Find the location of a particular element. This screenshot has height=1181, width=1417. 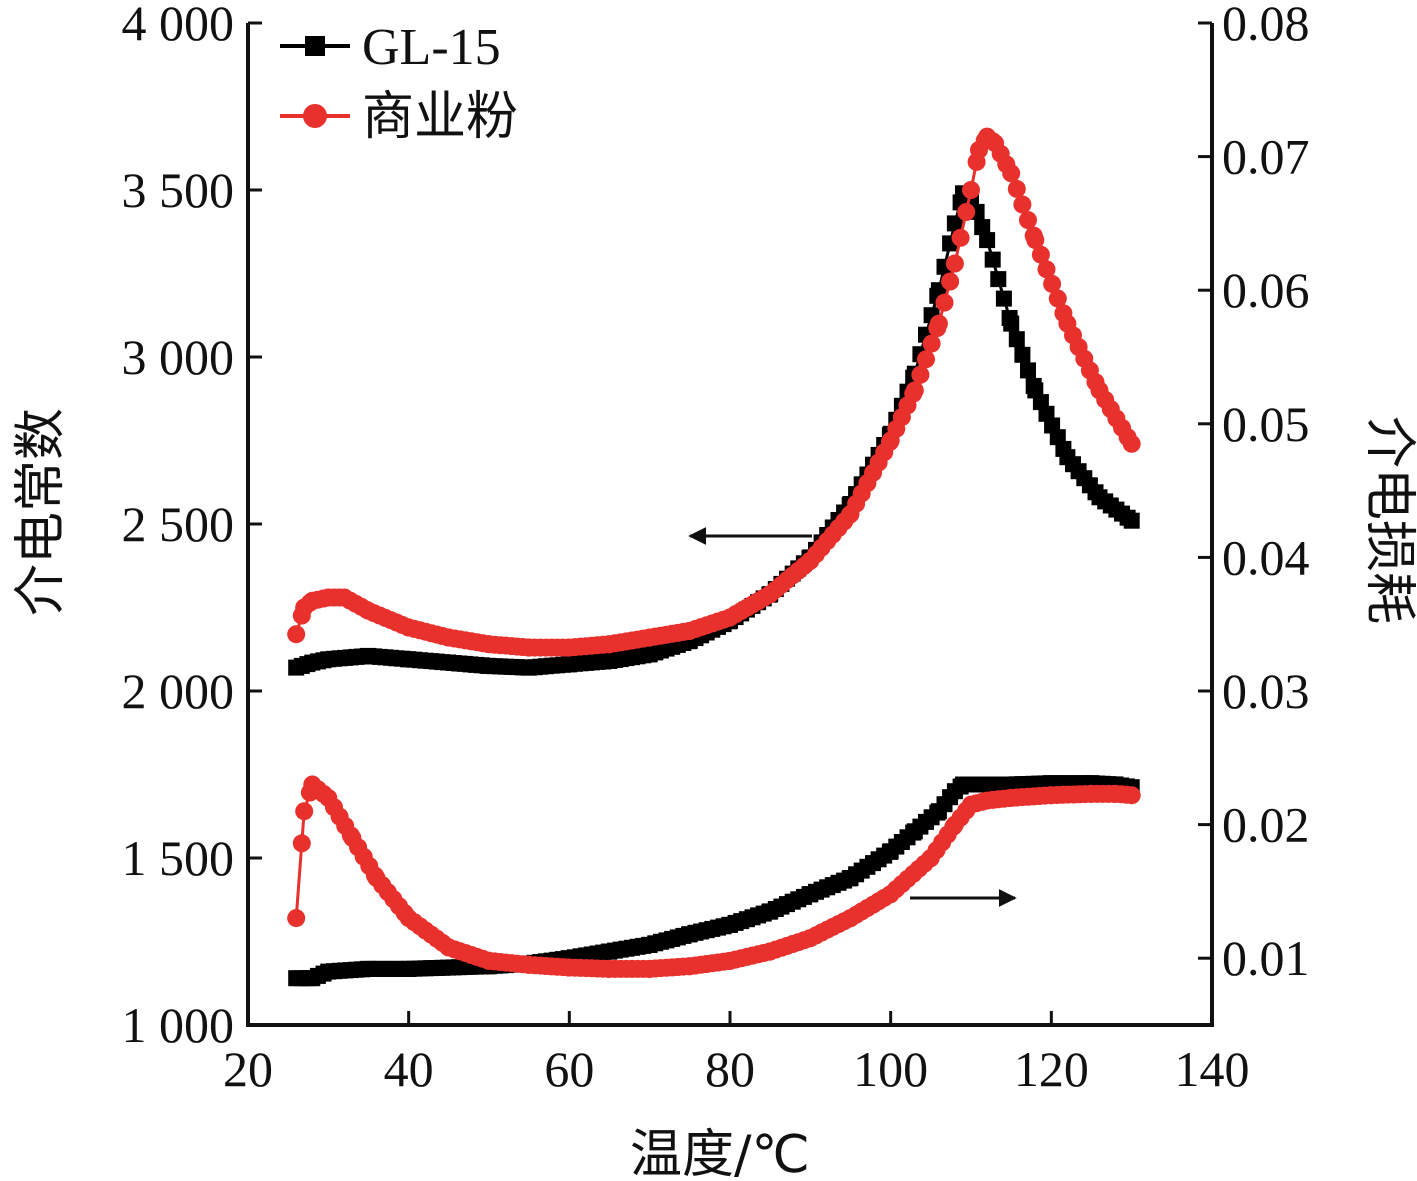

legend-item-gl15: GL-15 is located at coordinates (390, 47).